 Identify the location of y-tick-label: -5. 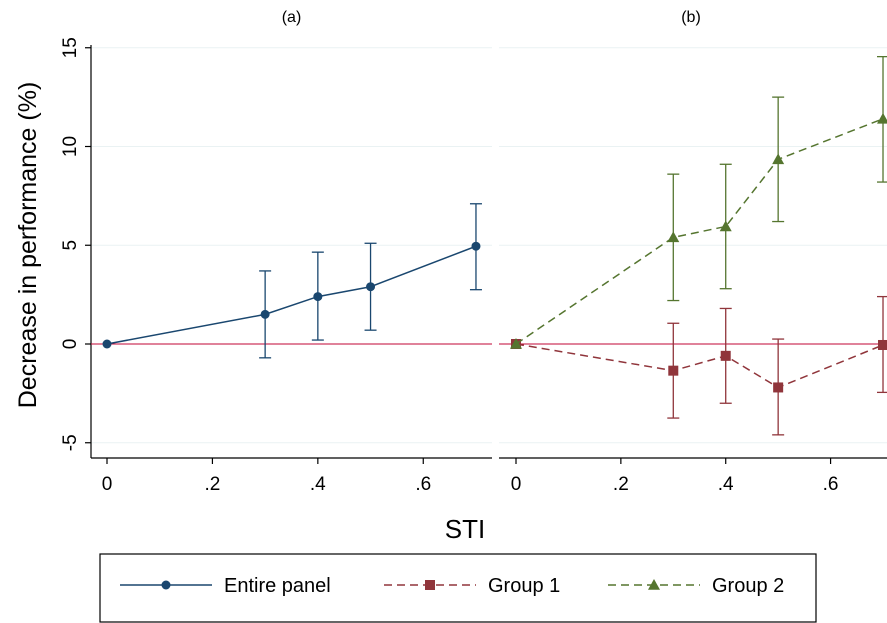
(70, 442).